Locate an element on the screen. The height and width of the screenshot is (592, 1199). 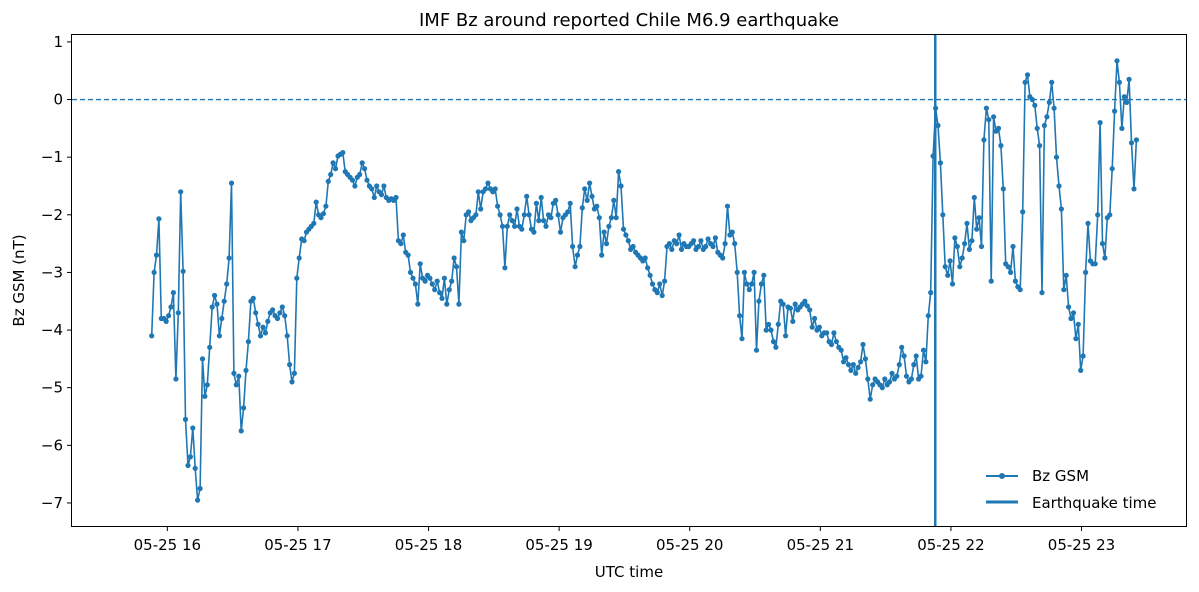
x-tick-label: 05-25 18 is located at coordinates (428, 545).